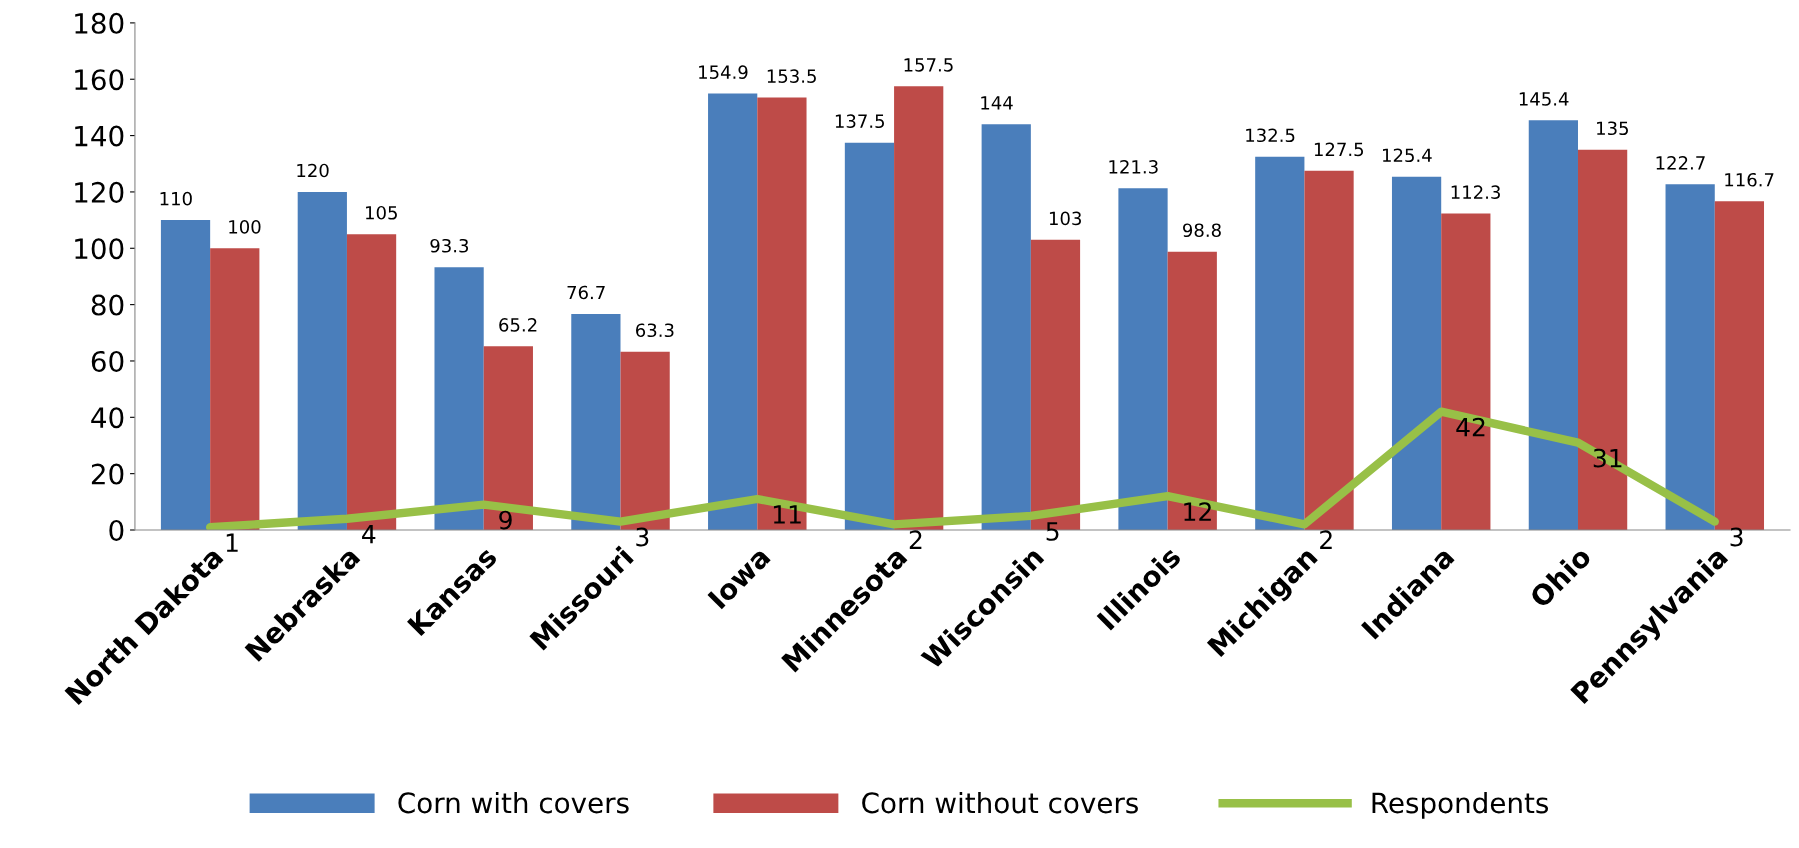 The width and height of the screenshot is (1799, 848). Describe the element at coordinates (99, 249) in the screenshot. I see `y-tick-label: 100` at that location.